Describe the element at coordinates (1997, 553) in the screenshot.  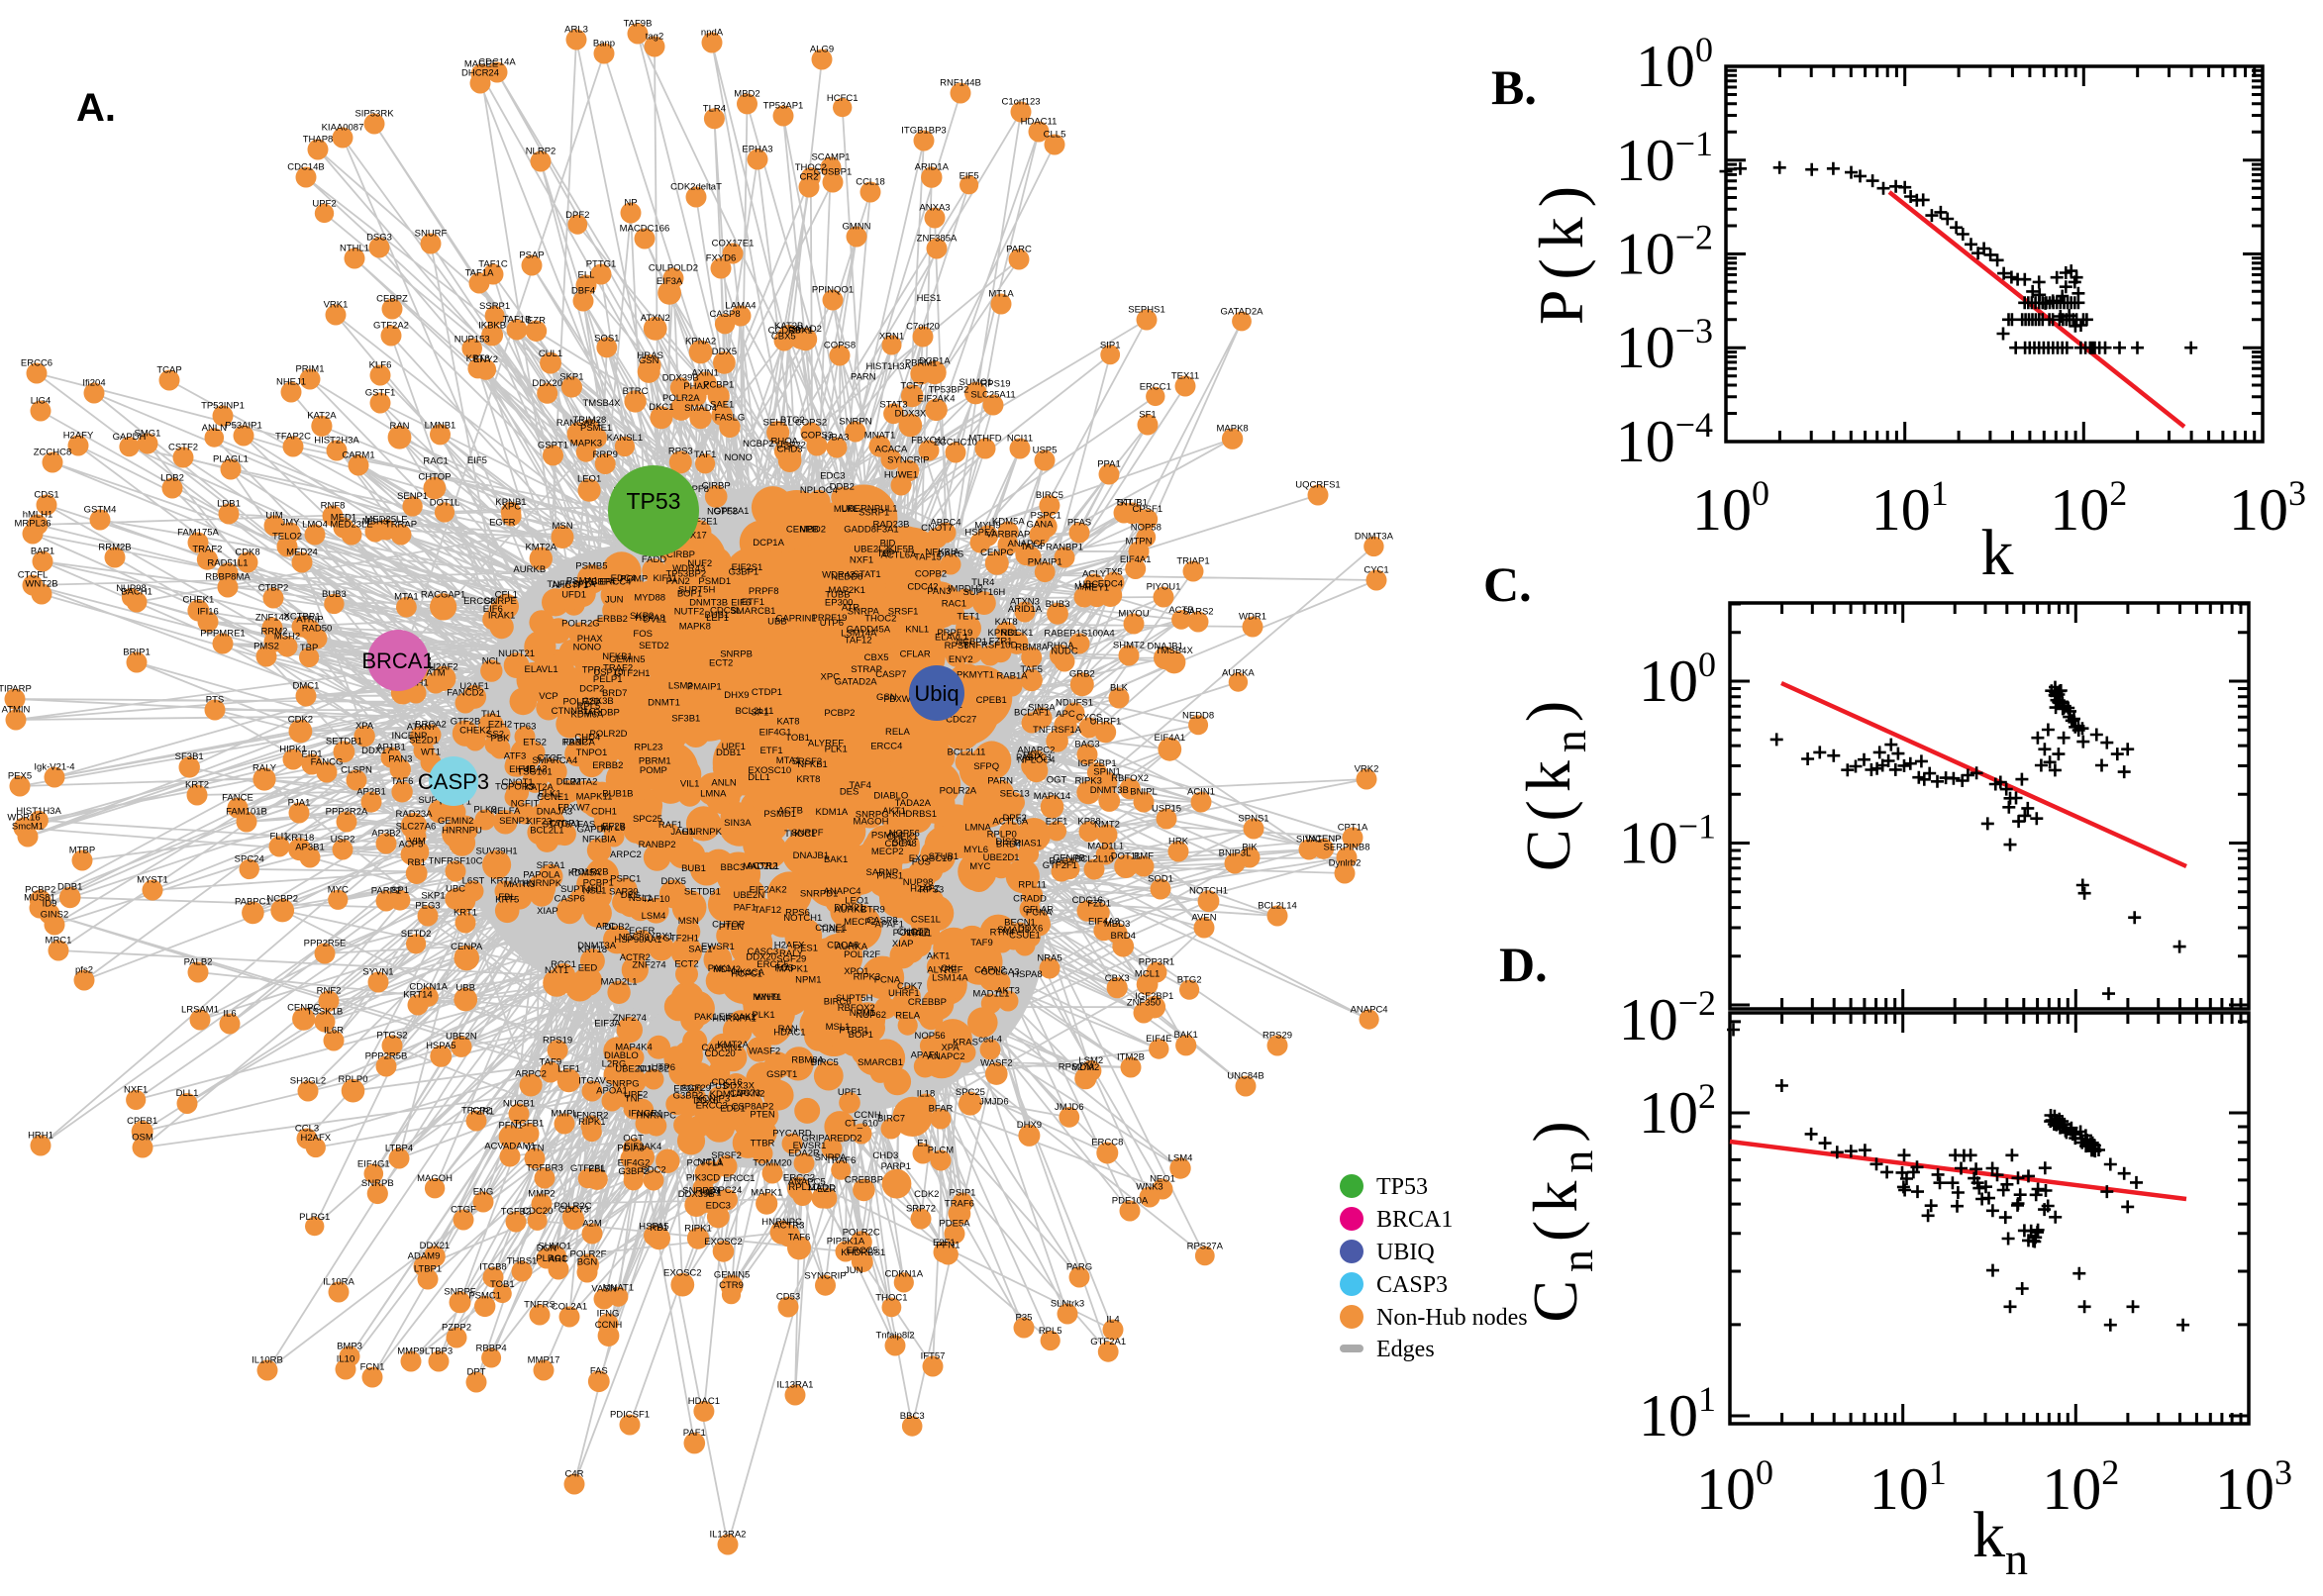
I see `svg-text: k` at that location.